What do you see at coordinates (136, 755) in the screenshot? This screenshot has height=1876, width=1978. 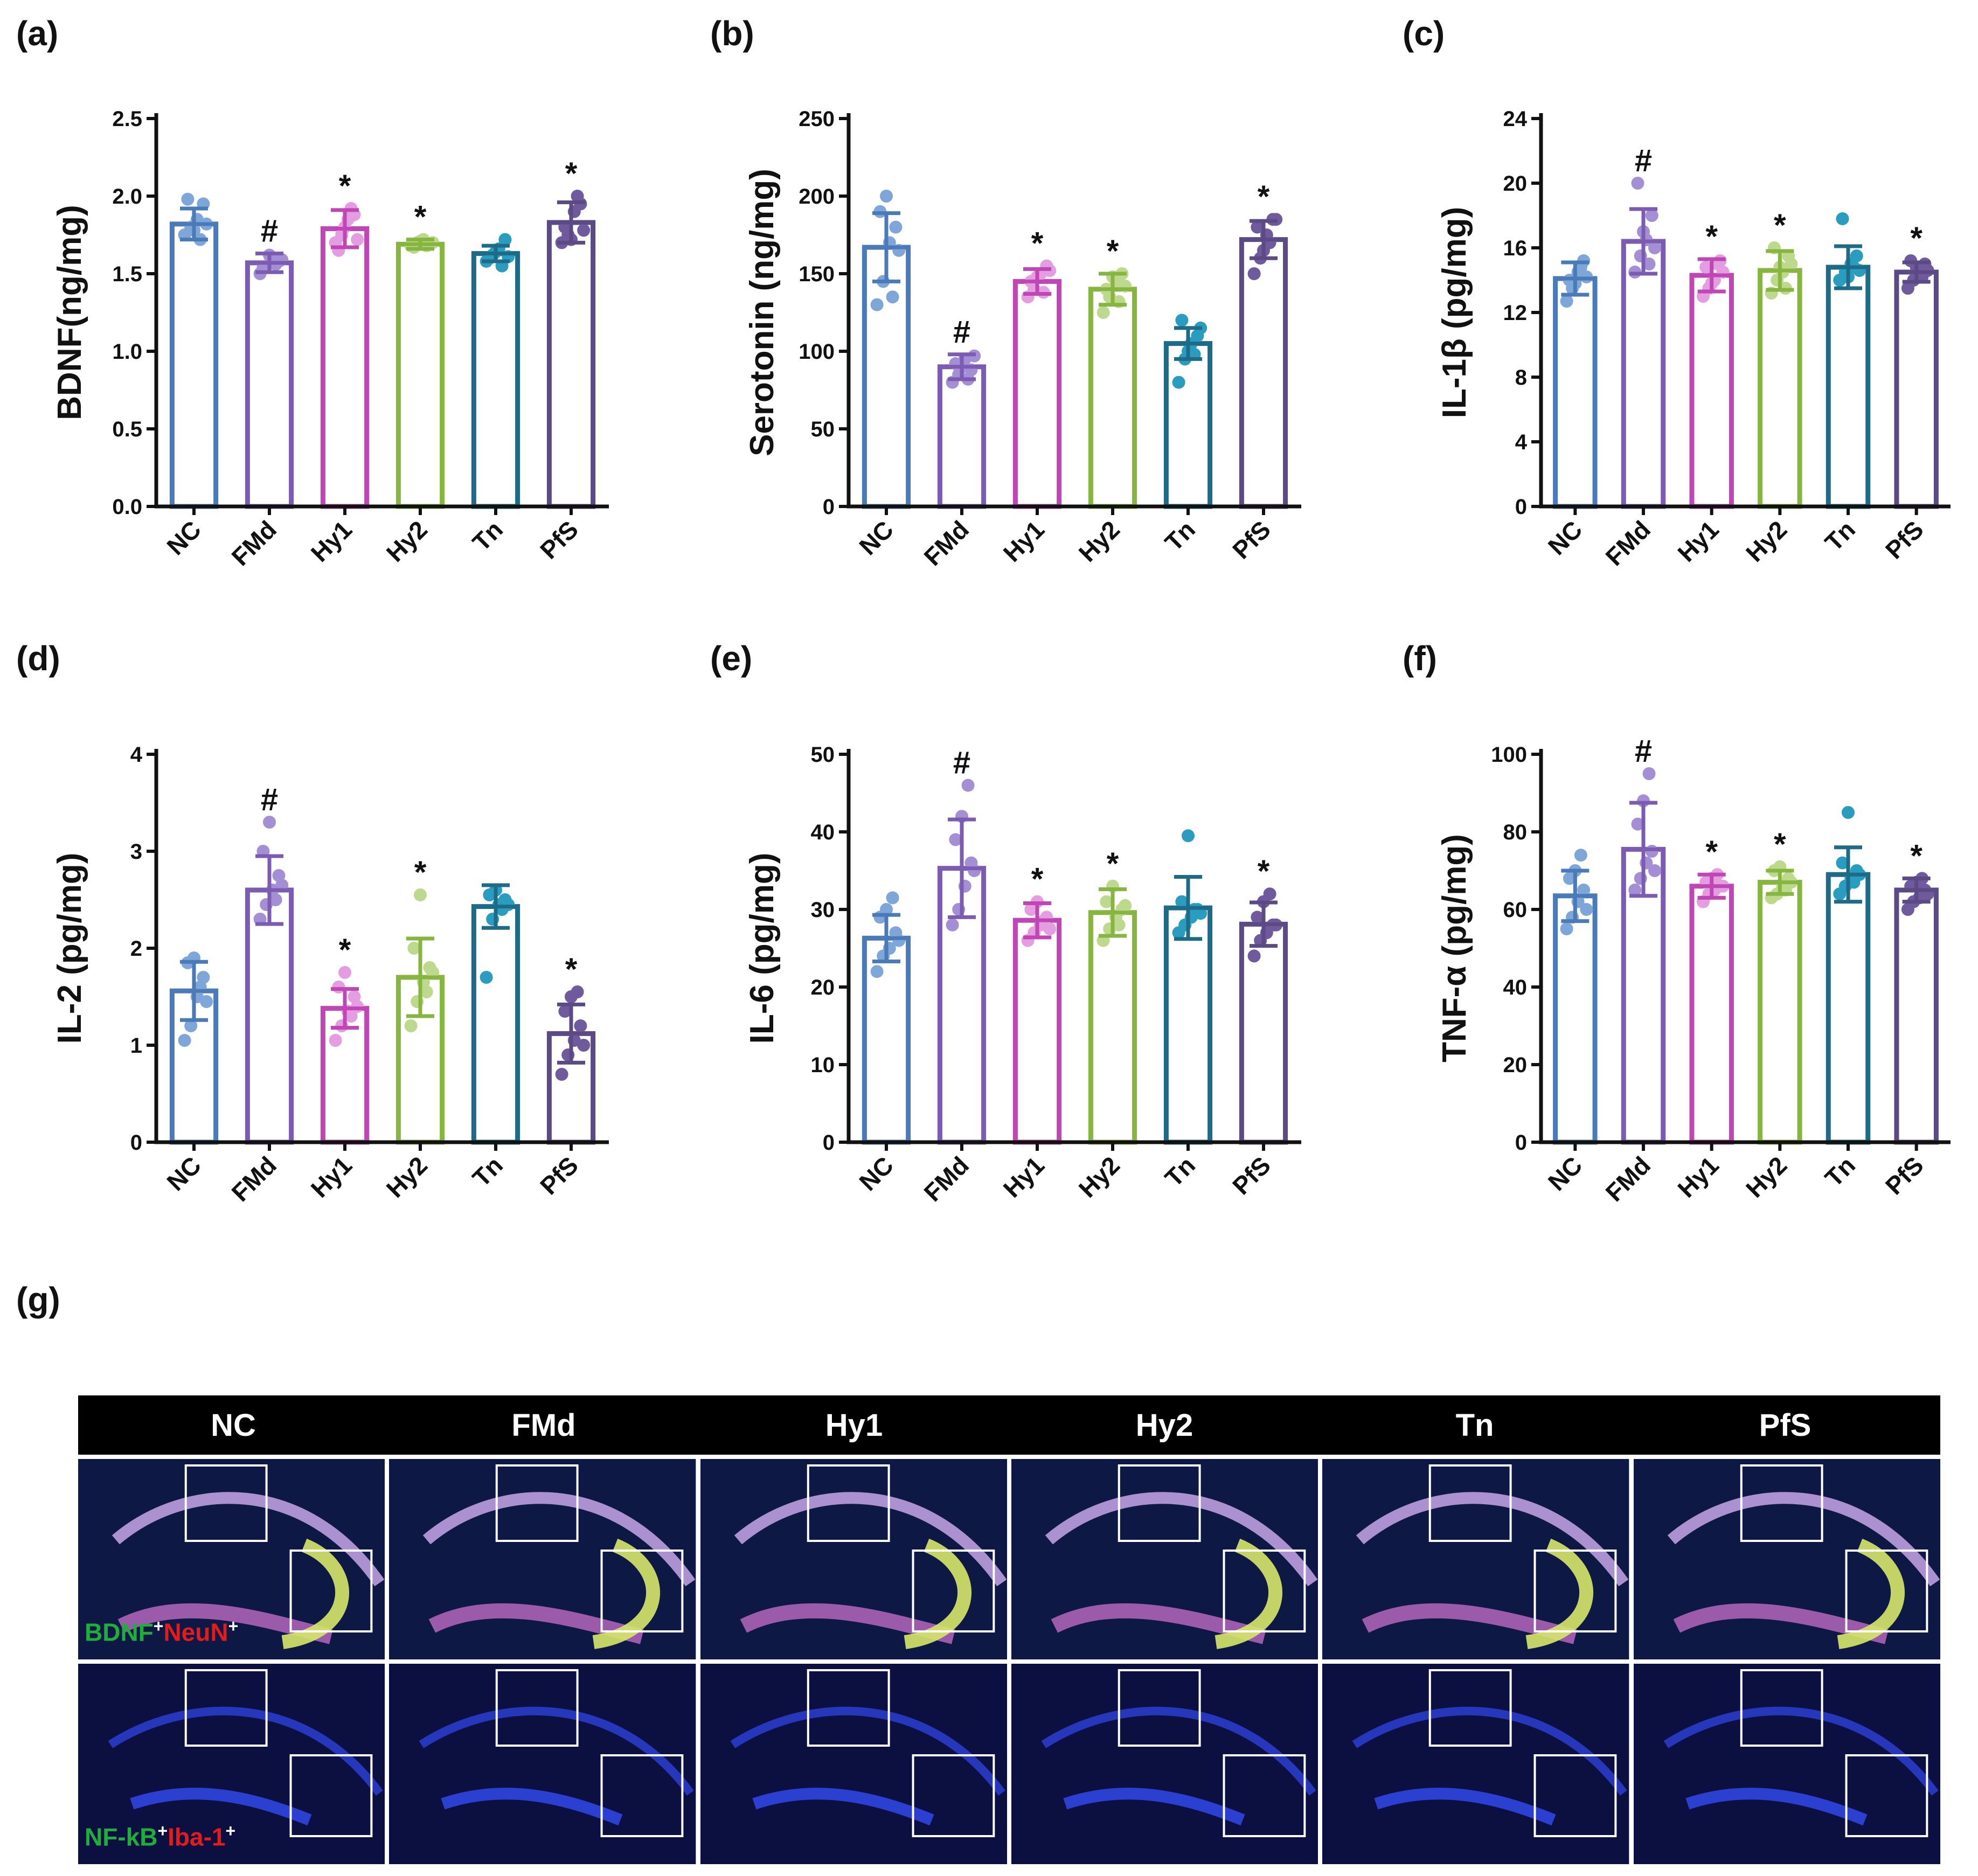 I see `y-tick-label: 4` at bounding box center [136, 755].